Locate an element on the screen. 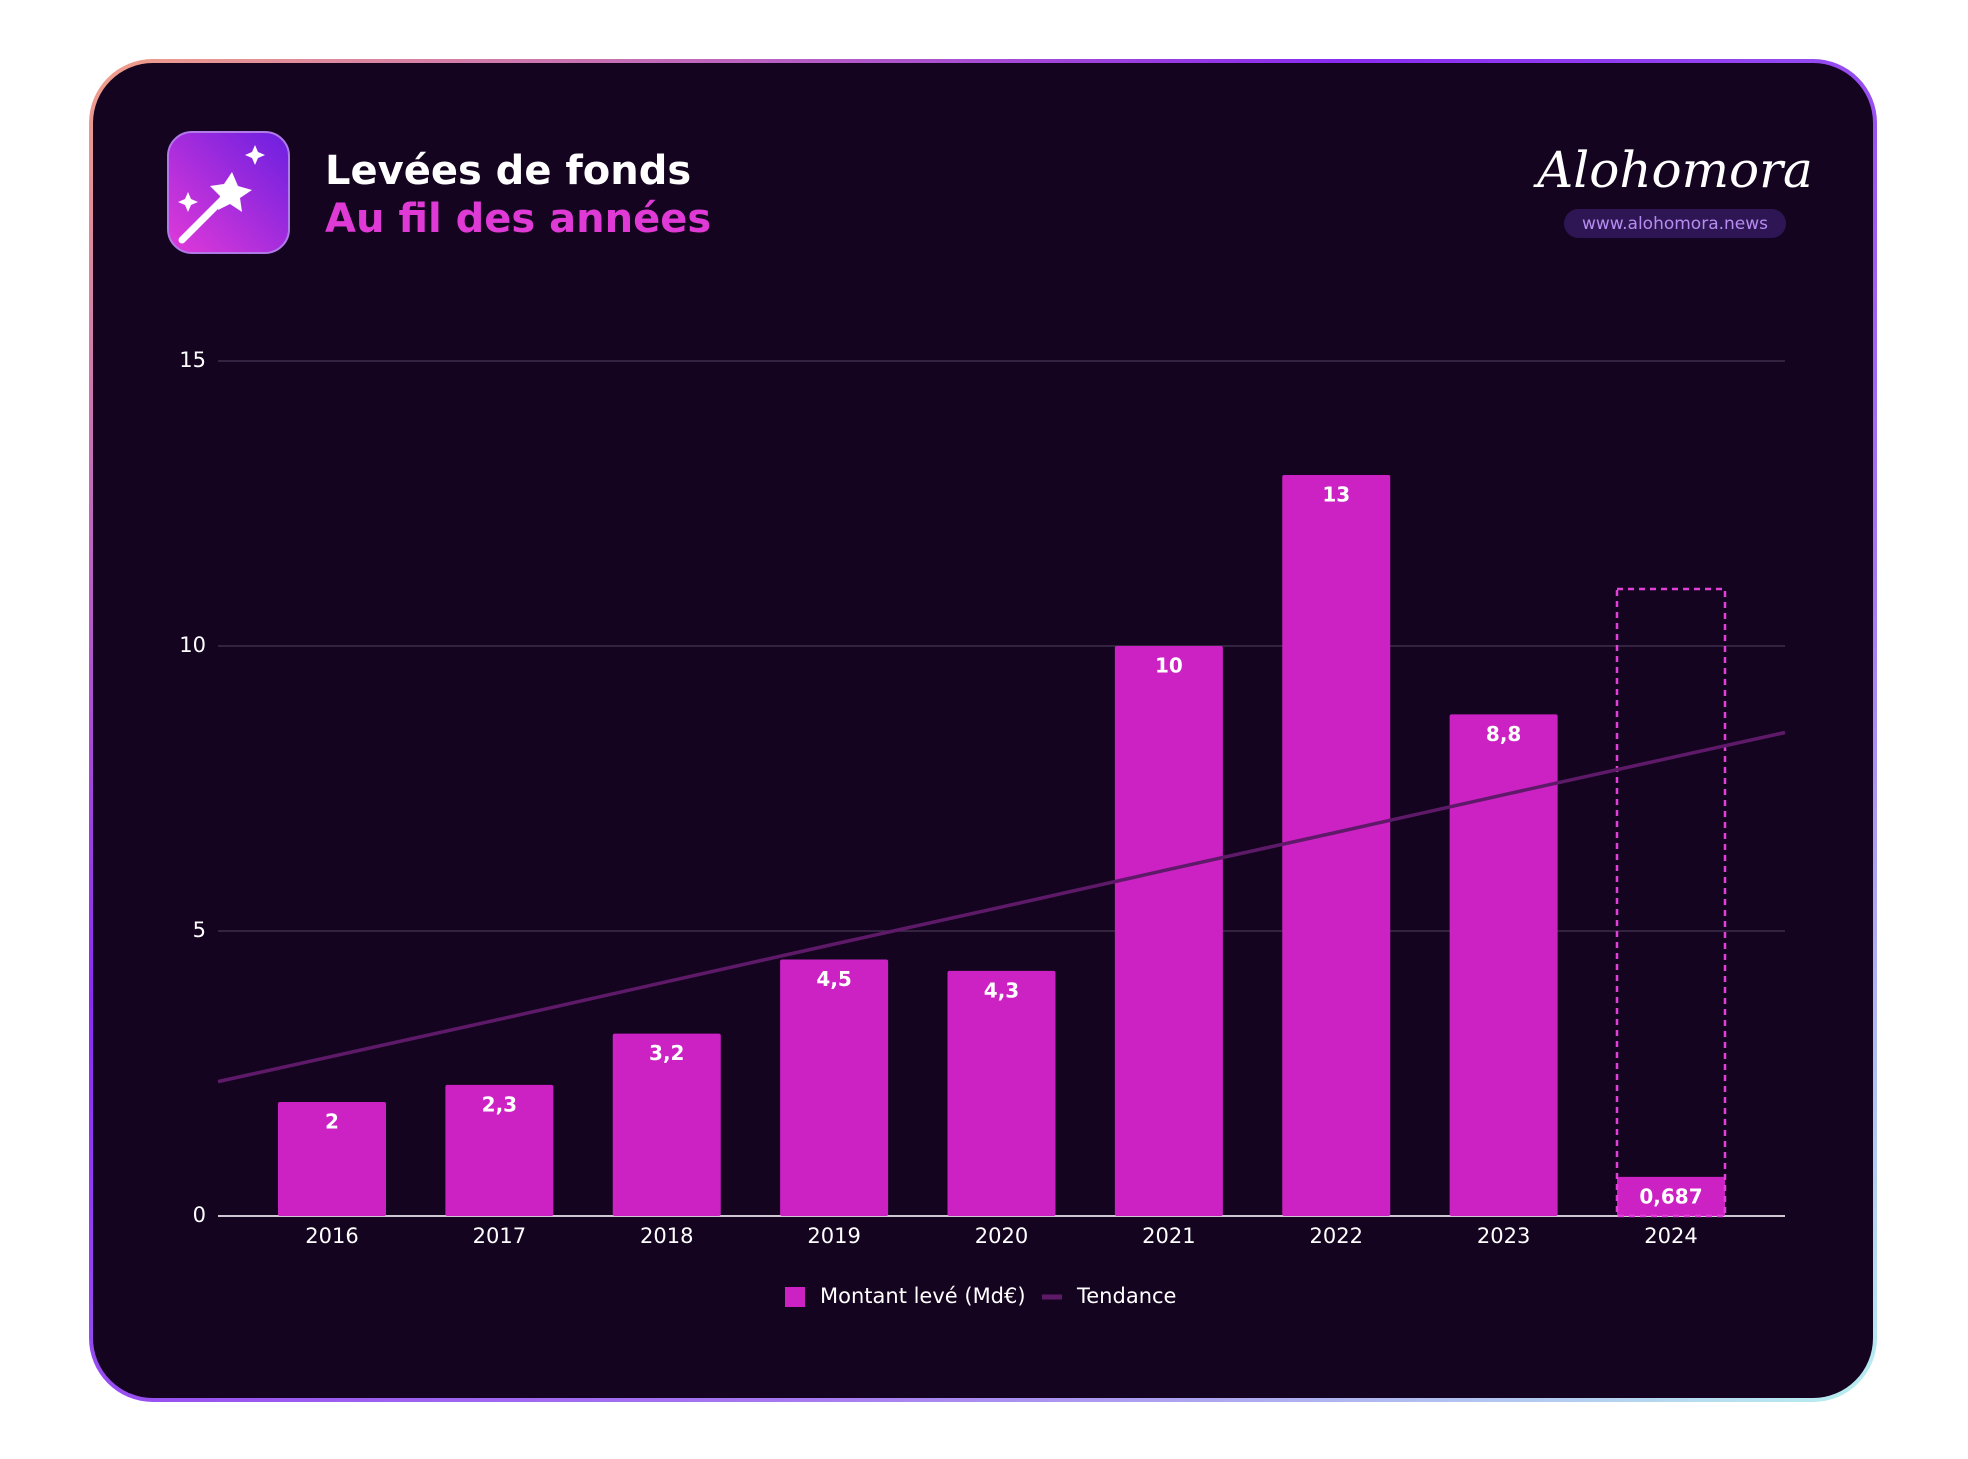 The width and height of the screenshot is (1968, 1459). value-label: 8,8 is located at coordinates (1503, 734).